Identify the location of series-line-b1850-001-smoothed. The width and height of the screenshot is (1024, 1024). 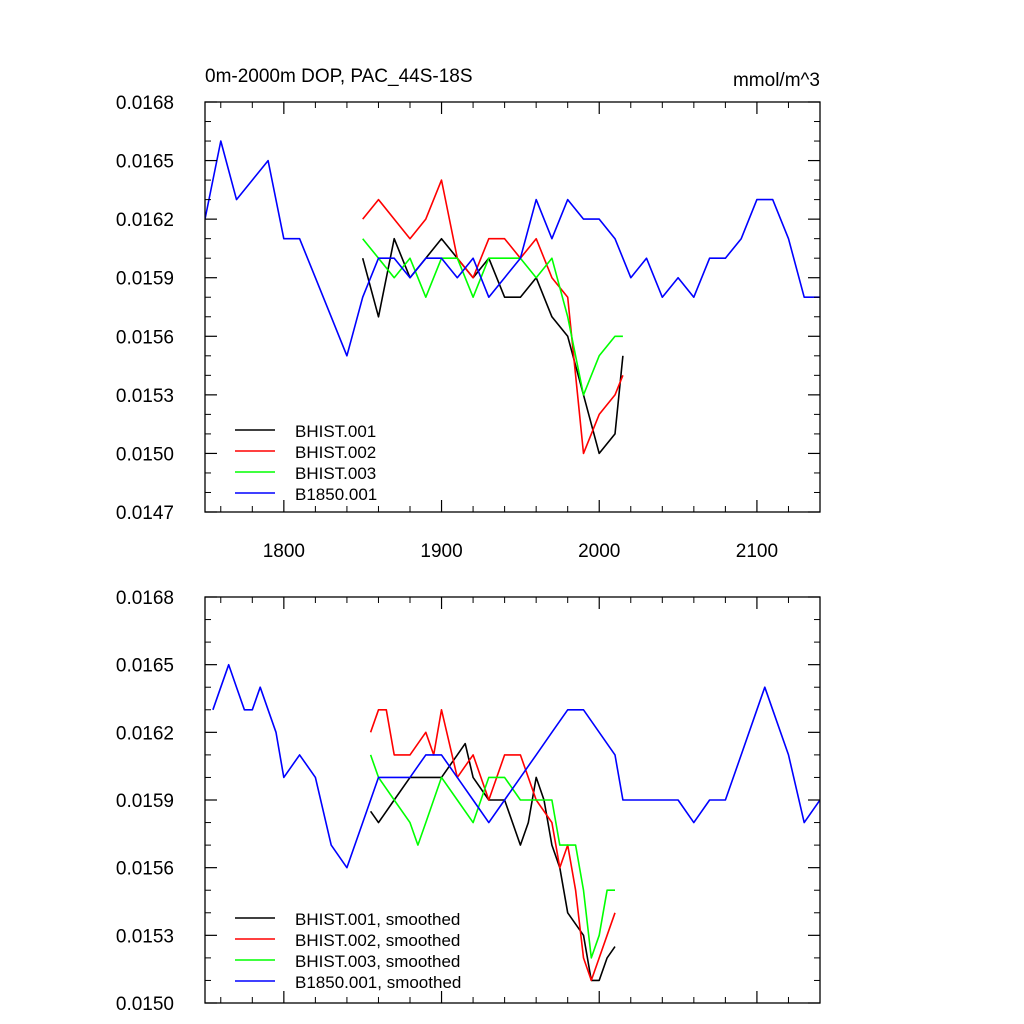
(516, 766).